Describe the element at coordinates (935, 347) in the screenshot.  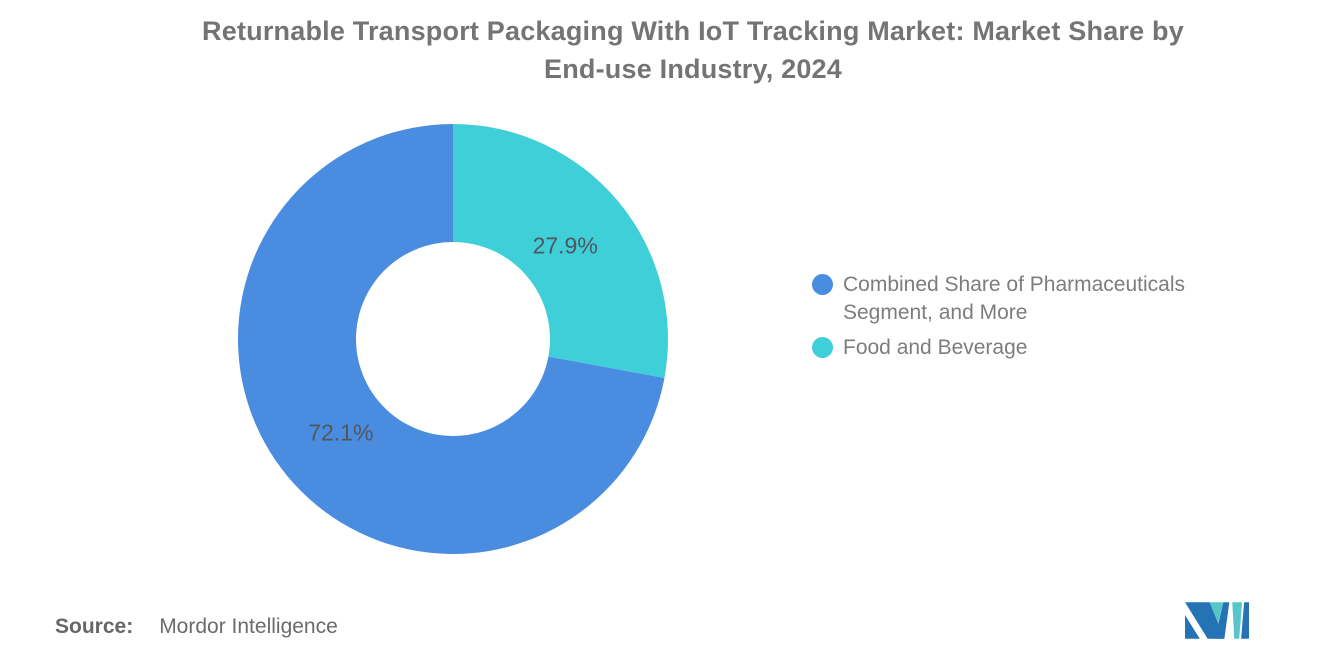
I see `legend-label-food-and-beverage: Food and Beverage` at that location.